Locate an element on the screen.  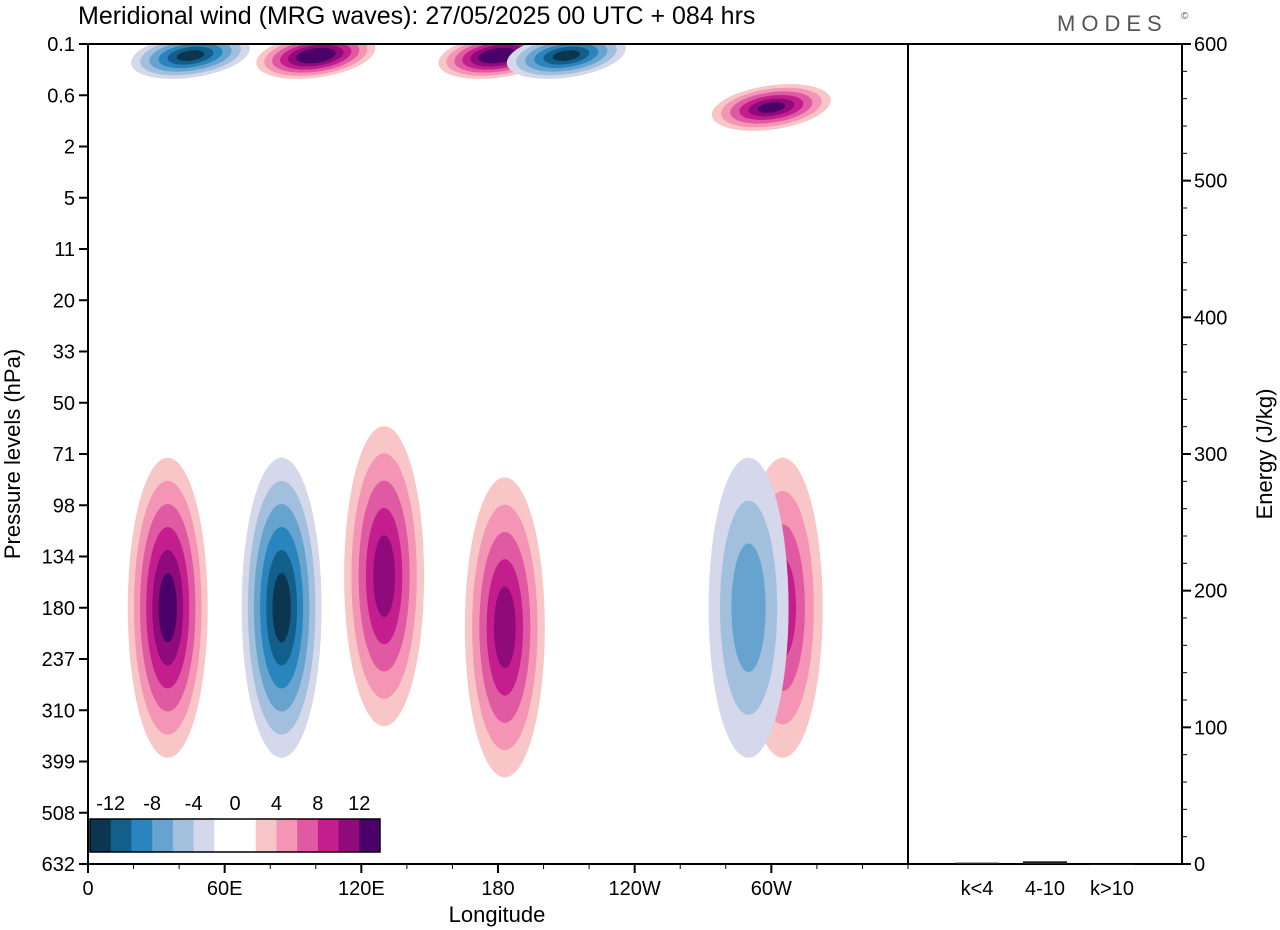
y-tick-label: 399 is located at coordinates (58, 763).